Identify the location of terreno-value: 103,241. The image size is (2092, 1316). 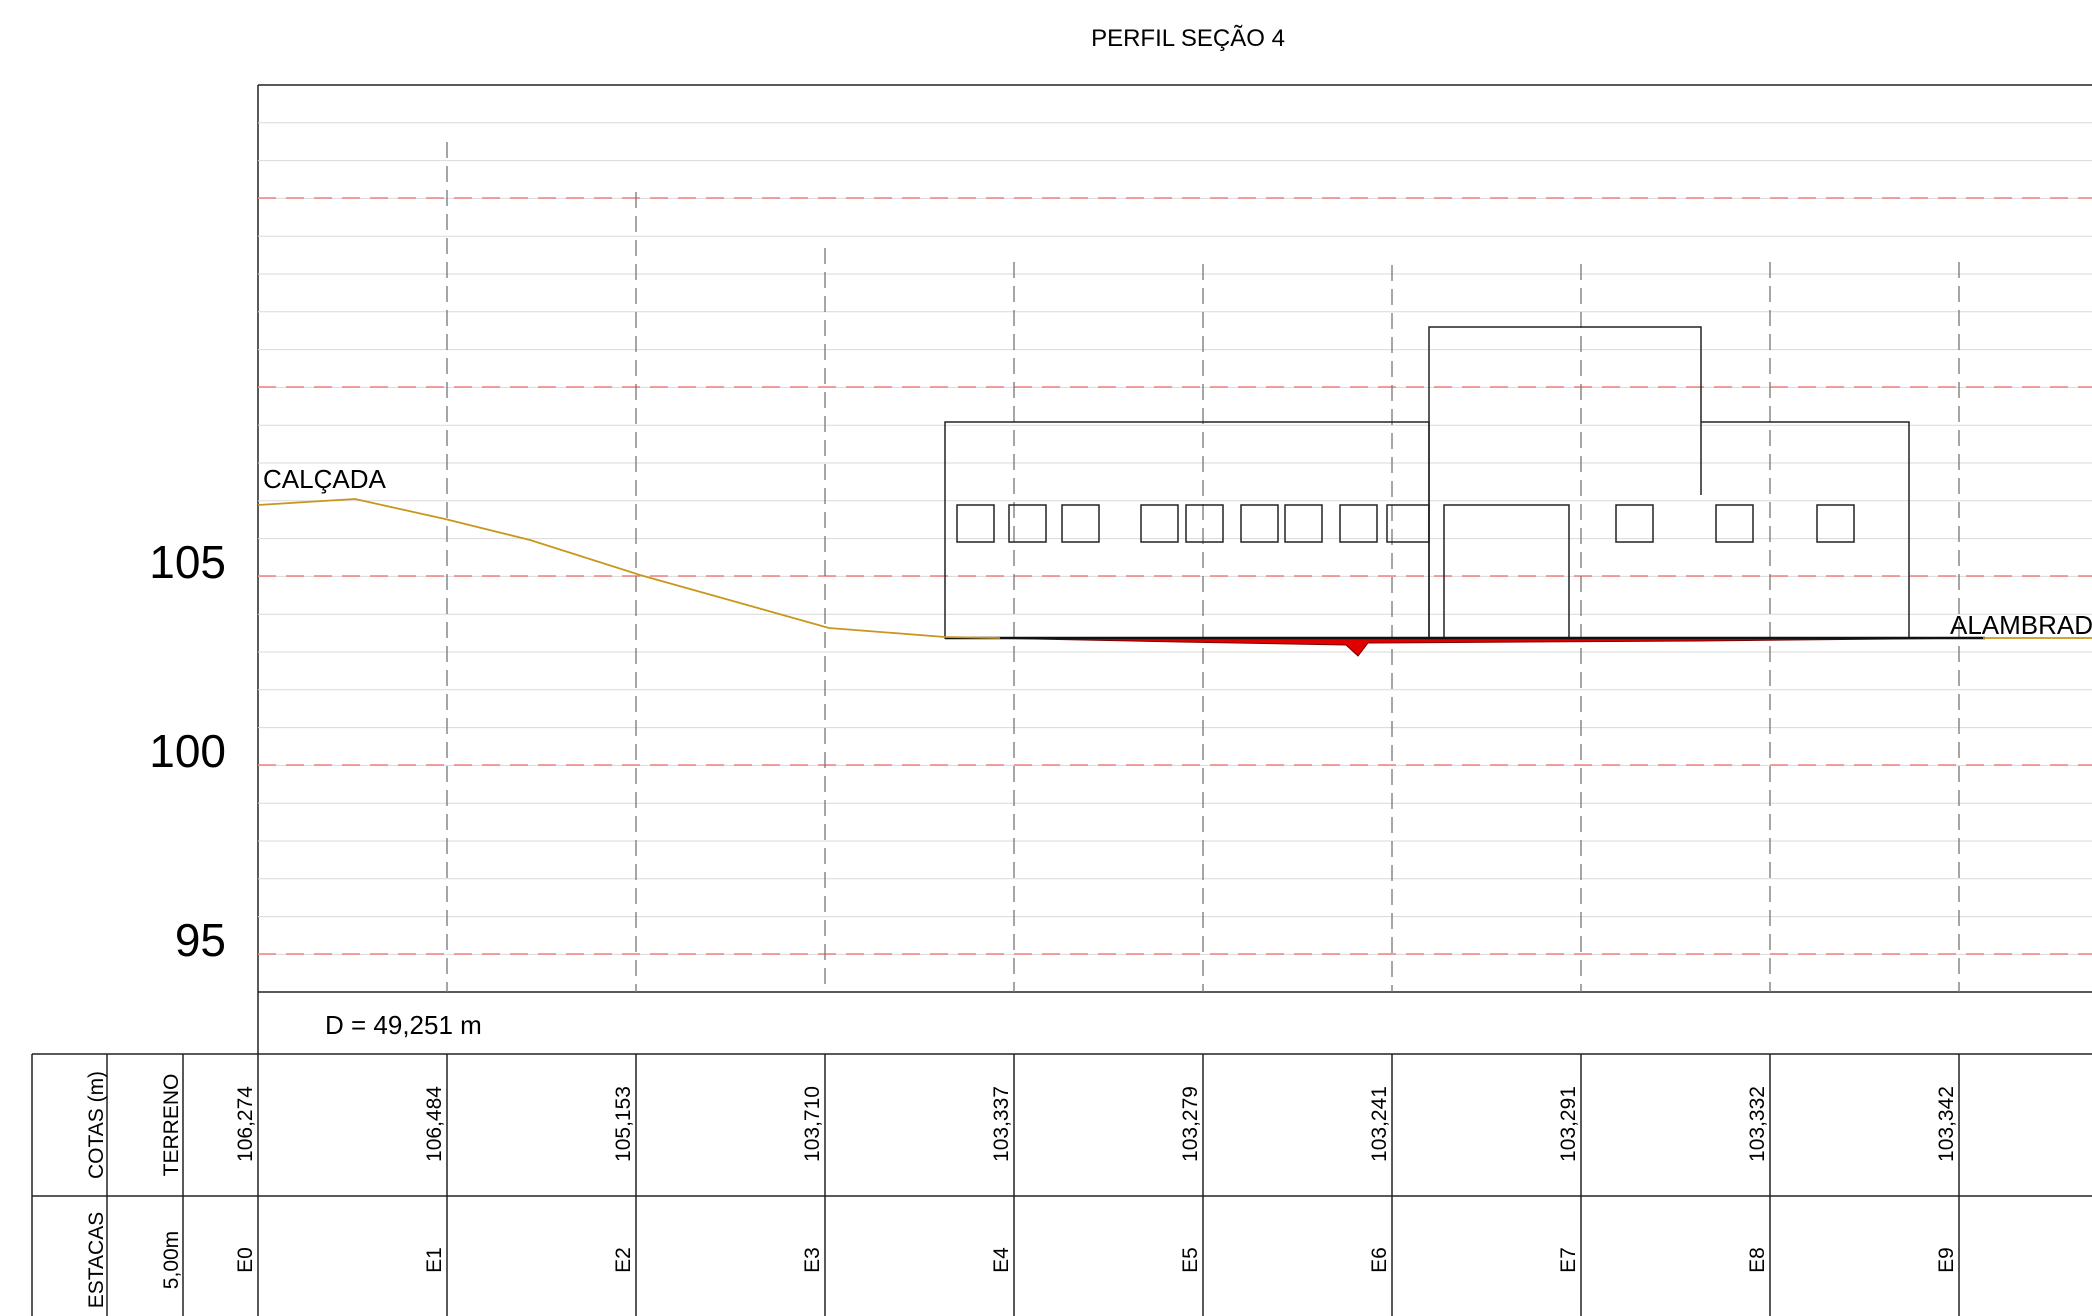
(1379, 1124).